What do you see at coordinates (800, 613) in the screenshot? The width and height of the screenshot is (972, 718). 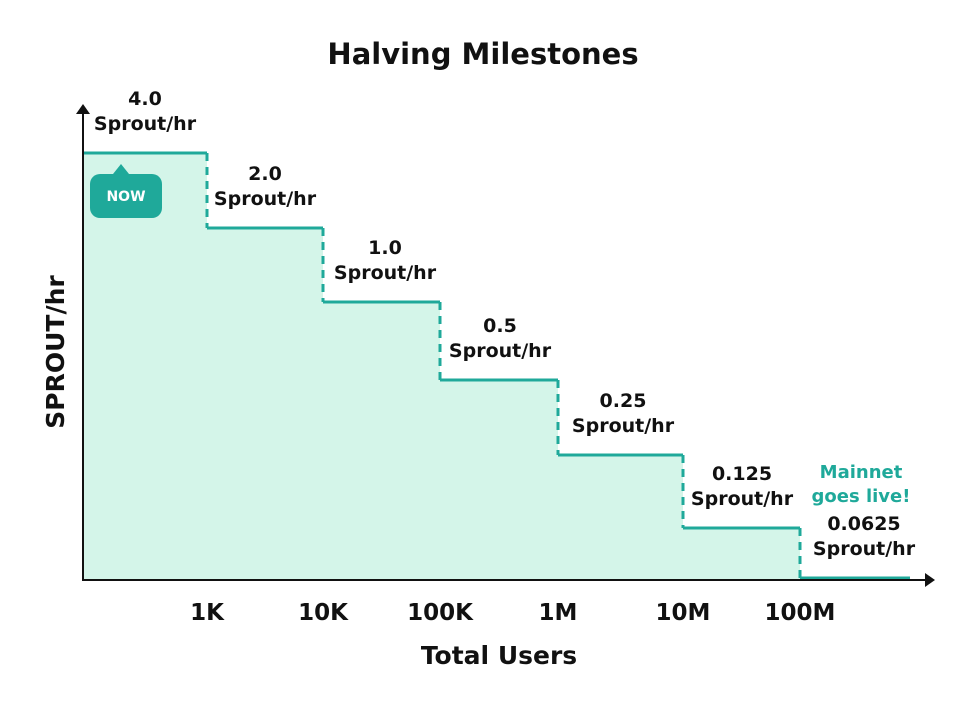 I see `x-tick-label: 100M` at bounding box center [800, 613].